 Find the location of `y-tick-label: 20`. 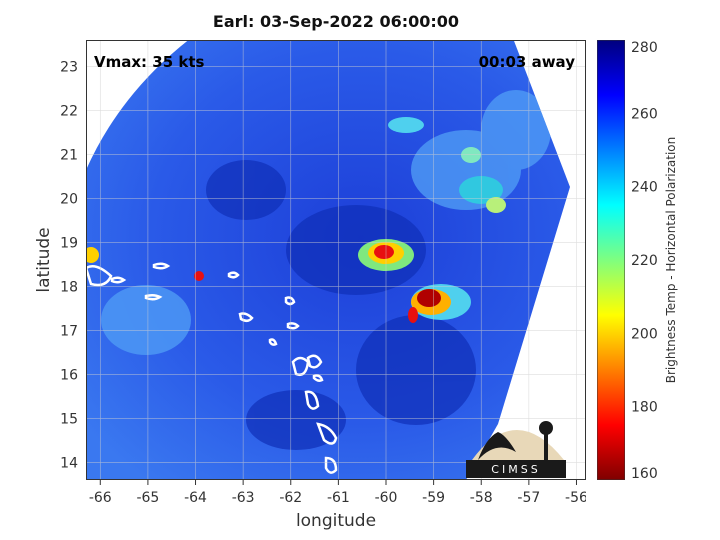

y-tick-label: 20 is located at coordinates (69, 199).